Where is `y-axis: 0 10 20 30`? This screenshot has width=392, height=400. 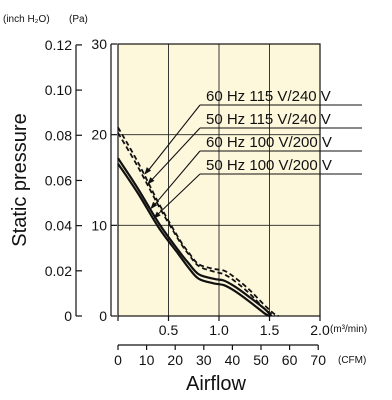
y-axis: 0 10 20 30 is located at coordinates (104, 180).